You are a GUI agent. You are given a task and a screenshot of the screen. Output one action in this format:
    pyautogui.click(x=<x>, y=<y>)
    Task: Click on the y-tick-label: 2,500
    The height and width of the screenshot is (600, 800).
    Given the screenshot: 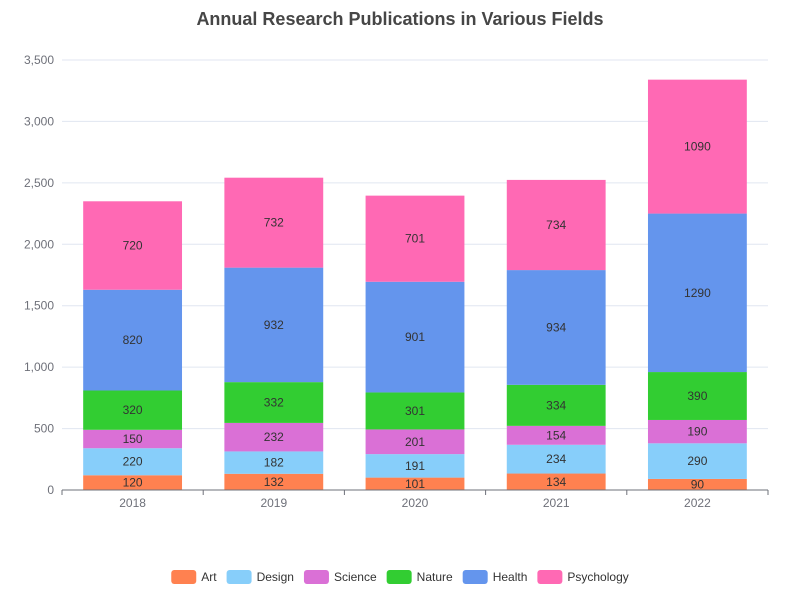 What is the action you would take?
    pyautogui.click(x=39, y=183)
    